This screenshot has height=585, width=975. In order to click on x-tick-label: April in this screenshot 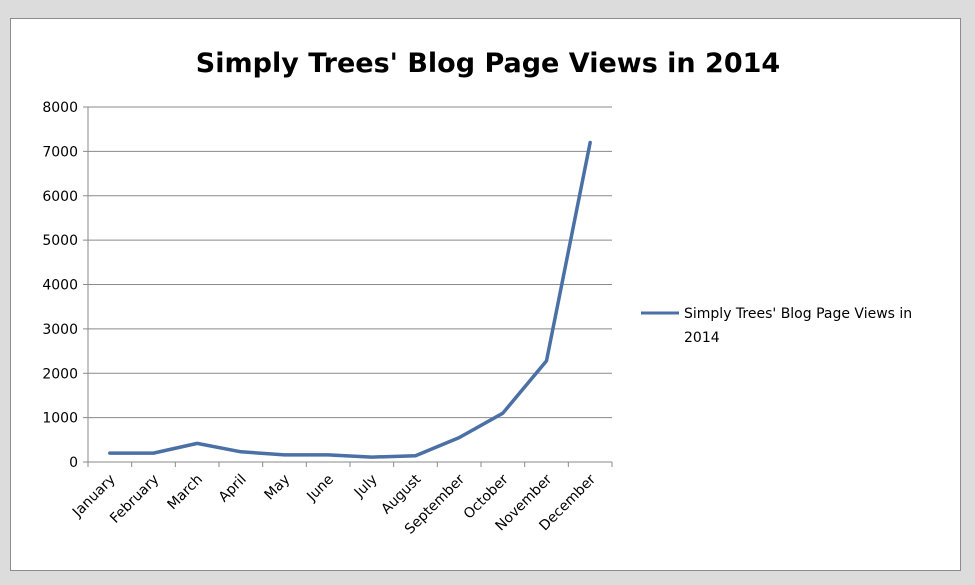, I will do `click(233, 489)`.